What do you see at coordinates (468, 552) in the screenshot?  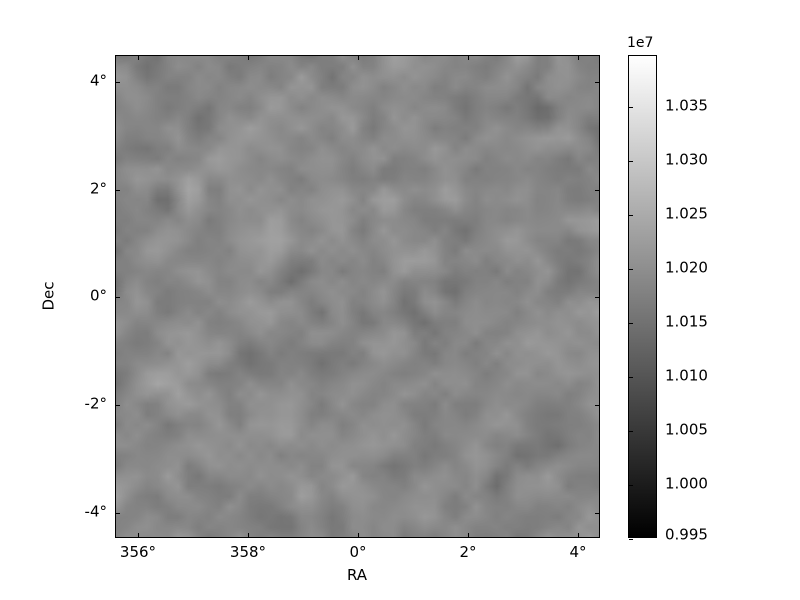 I see `xticklabel-2: 2°` at bounding box center [468, 552].